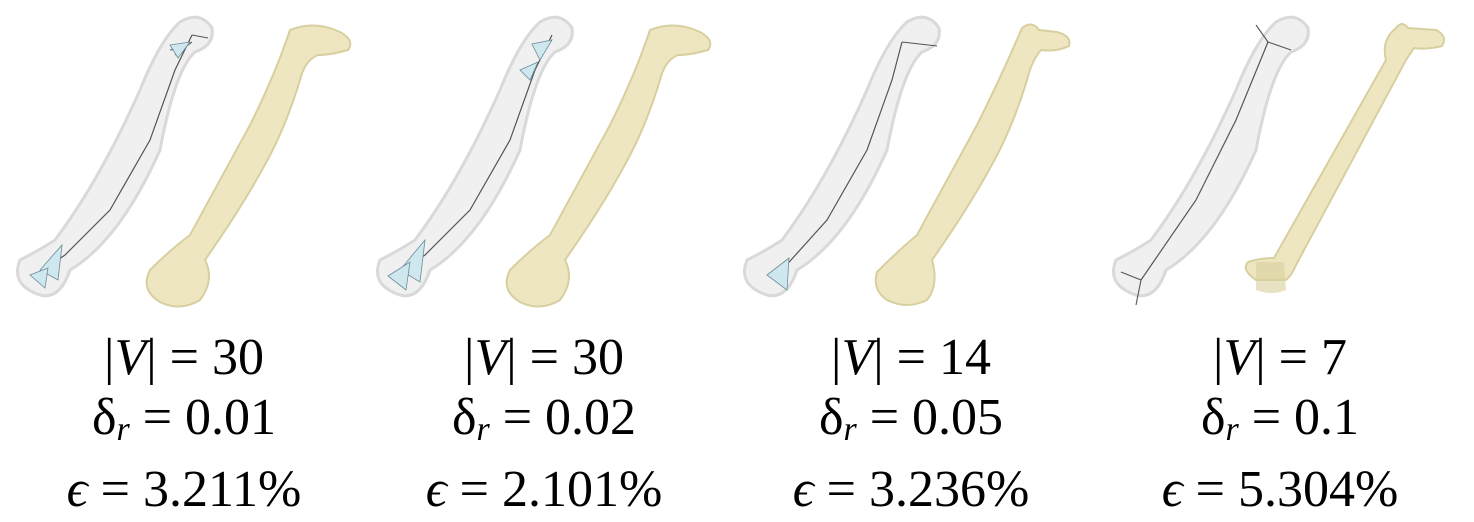  I want to click on caption-3: |V| = 14 δr = 0.05 ϵ = 3.236%, so click(911, 424).